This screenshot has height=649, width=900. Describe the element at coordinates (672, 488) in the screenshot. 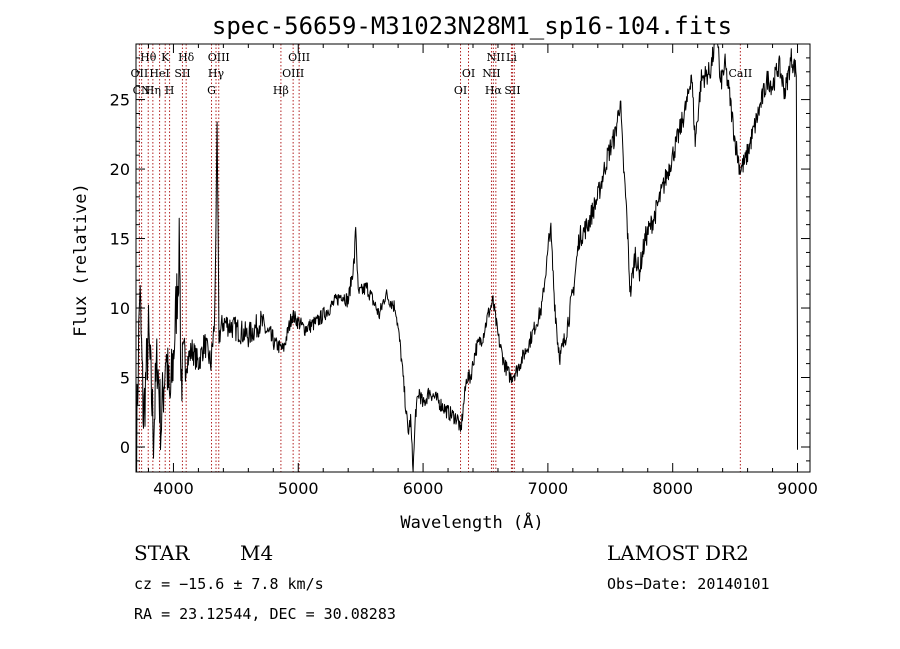

I see `x-tick-label: 8000` at that location.